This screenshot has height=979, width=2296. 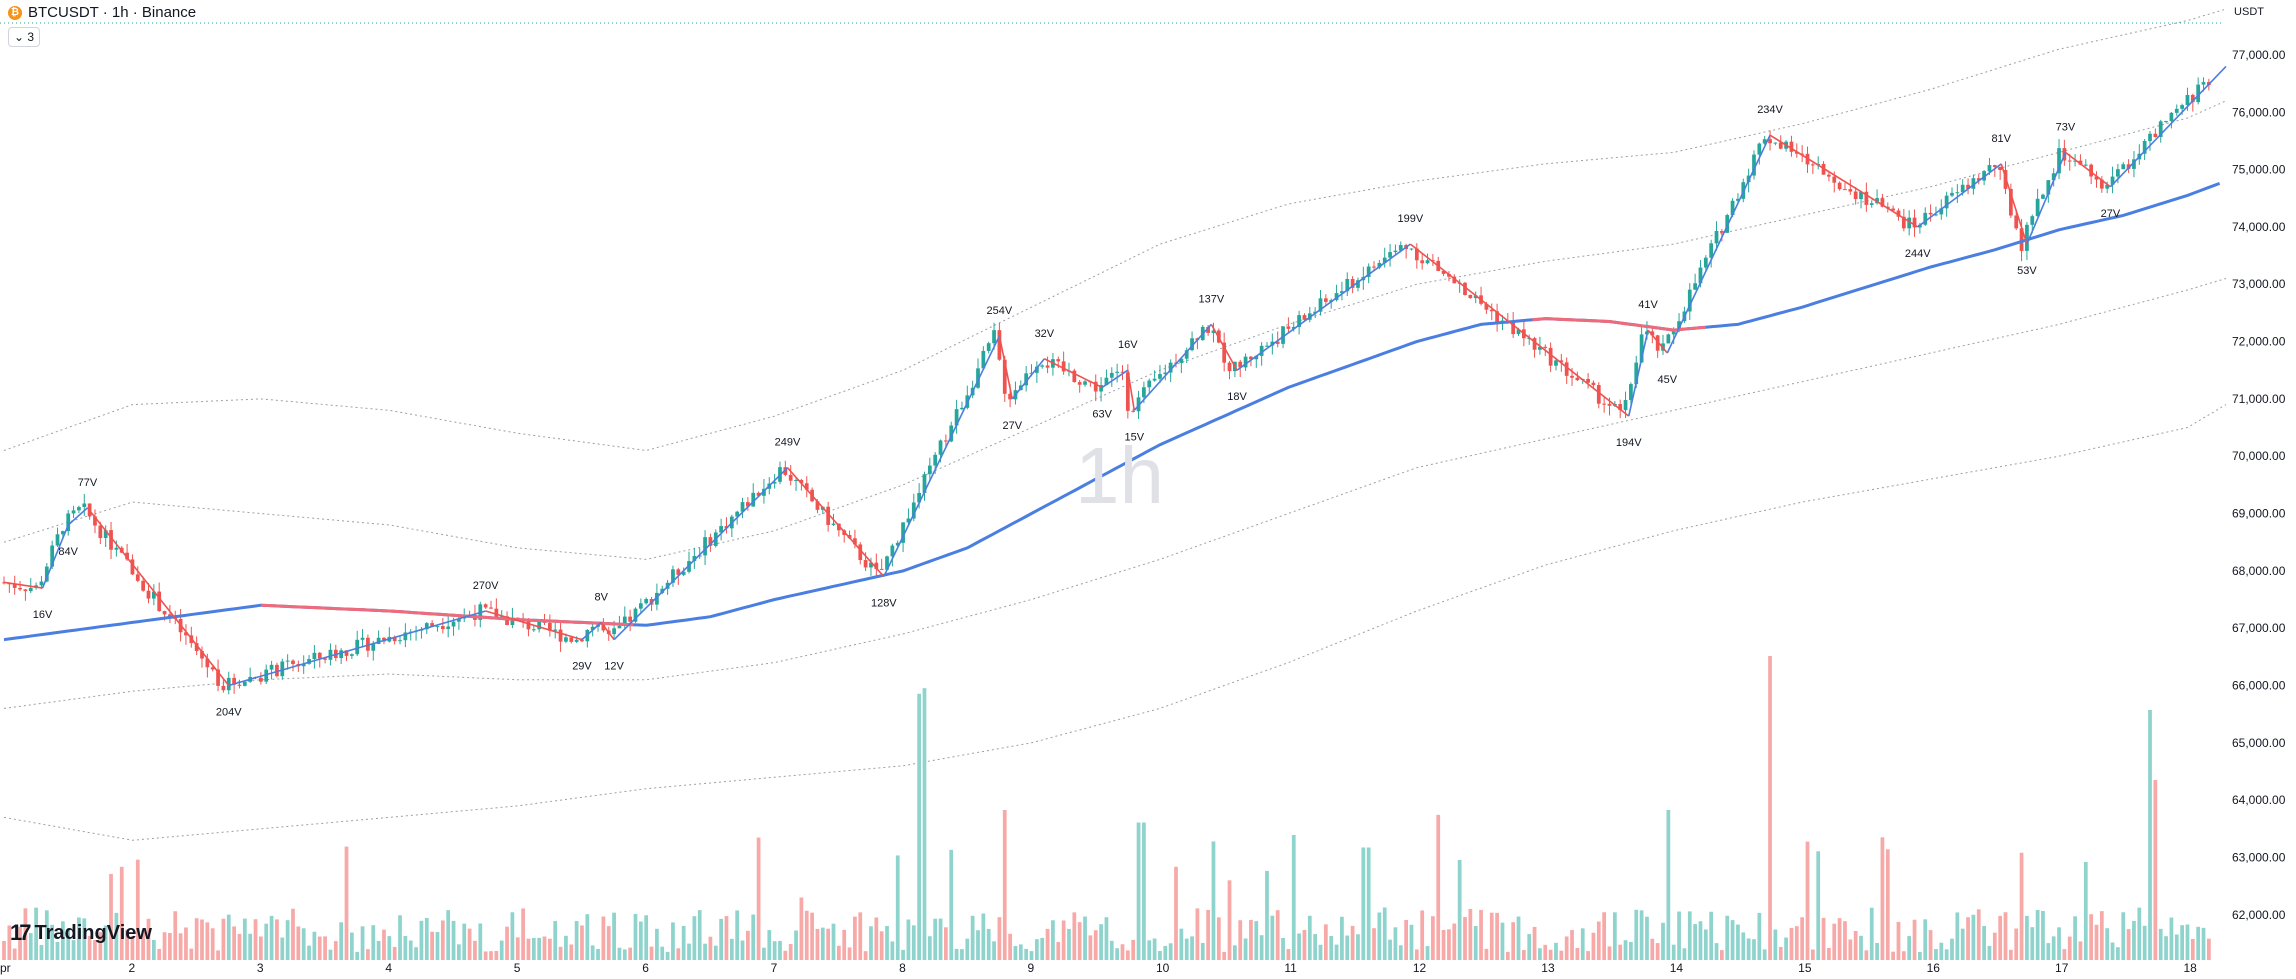 I want to click on y-tick-label: 69,000.00, so click(x=2259, y=514).